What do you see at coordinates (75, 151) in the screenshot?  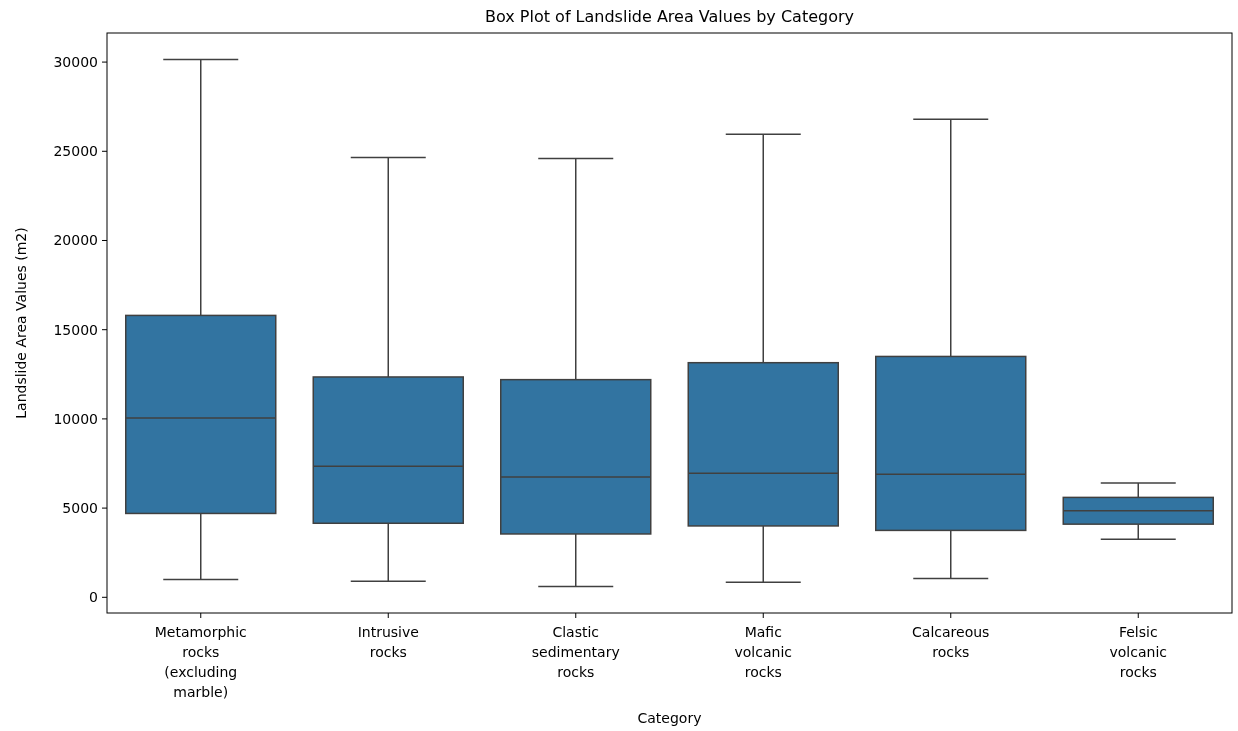 I see `y-tick-label: 25000` at bounding box center [75, 151].